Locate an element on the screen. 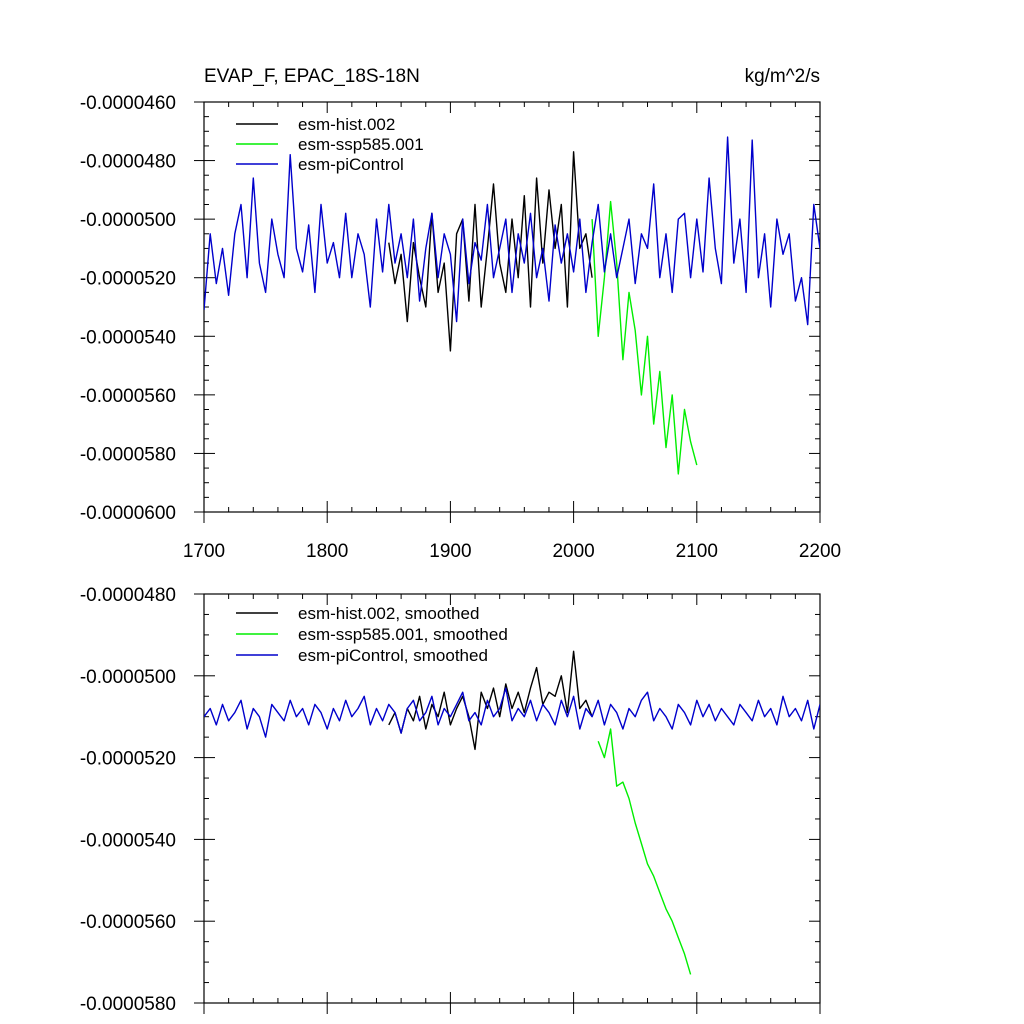 The width and height of the screenshot is (1024, 1024). top-x-tick-label: 2100 is located at coordinates (697, 551).